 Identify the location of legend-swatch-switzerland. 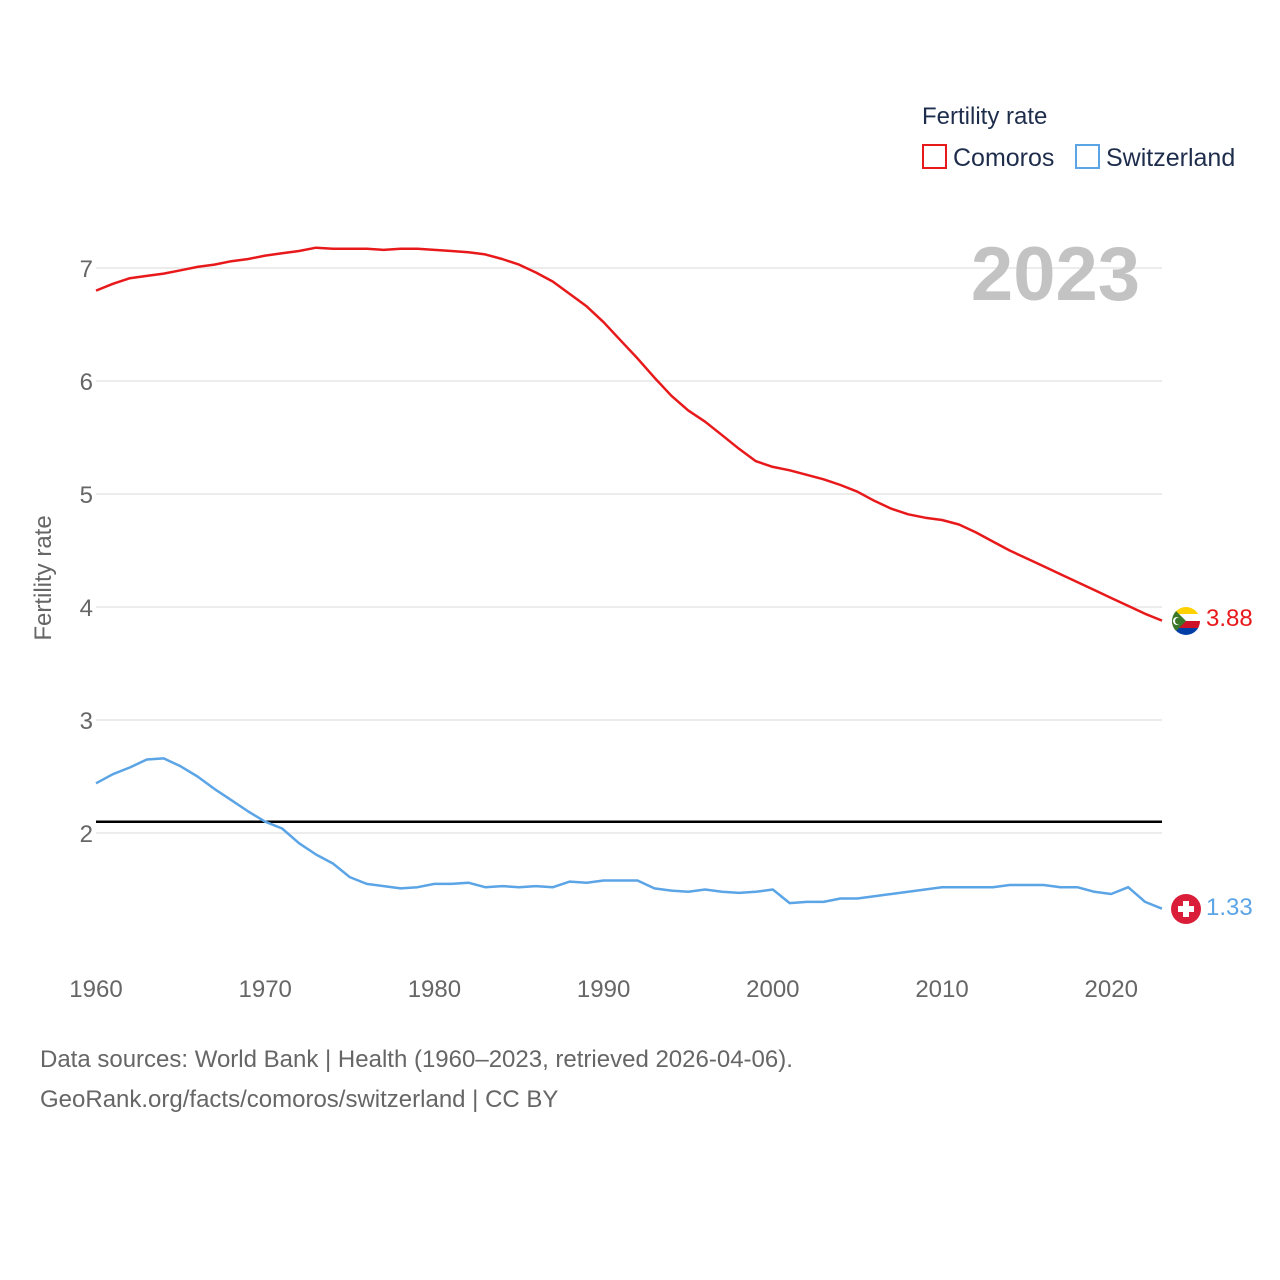
(1087, 156).